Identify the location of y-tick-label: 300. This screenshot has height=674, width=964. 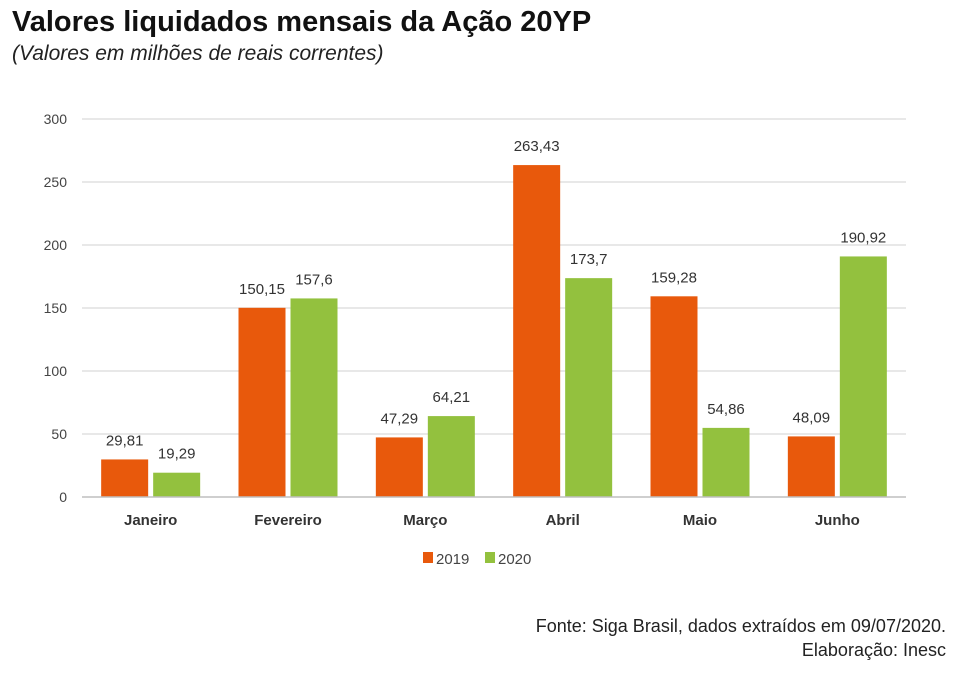
(56, 119).